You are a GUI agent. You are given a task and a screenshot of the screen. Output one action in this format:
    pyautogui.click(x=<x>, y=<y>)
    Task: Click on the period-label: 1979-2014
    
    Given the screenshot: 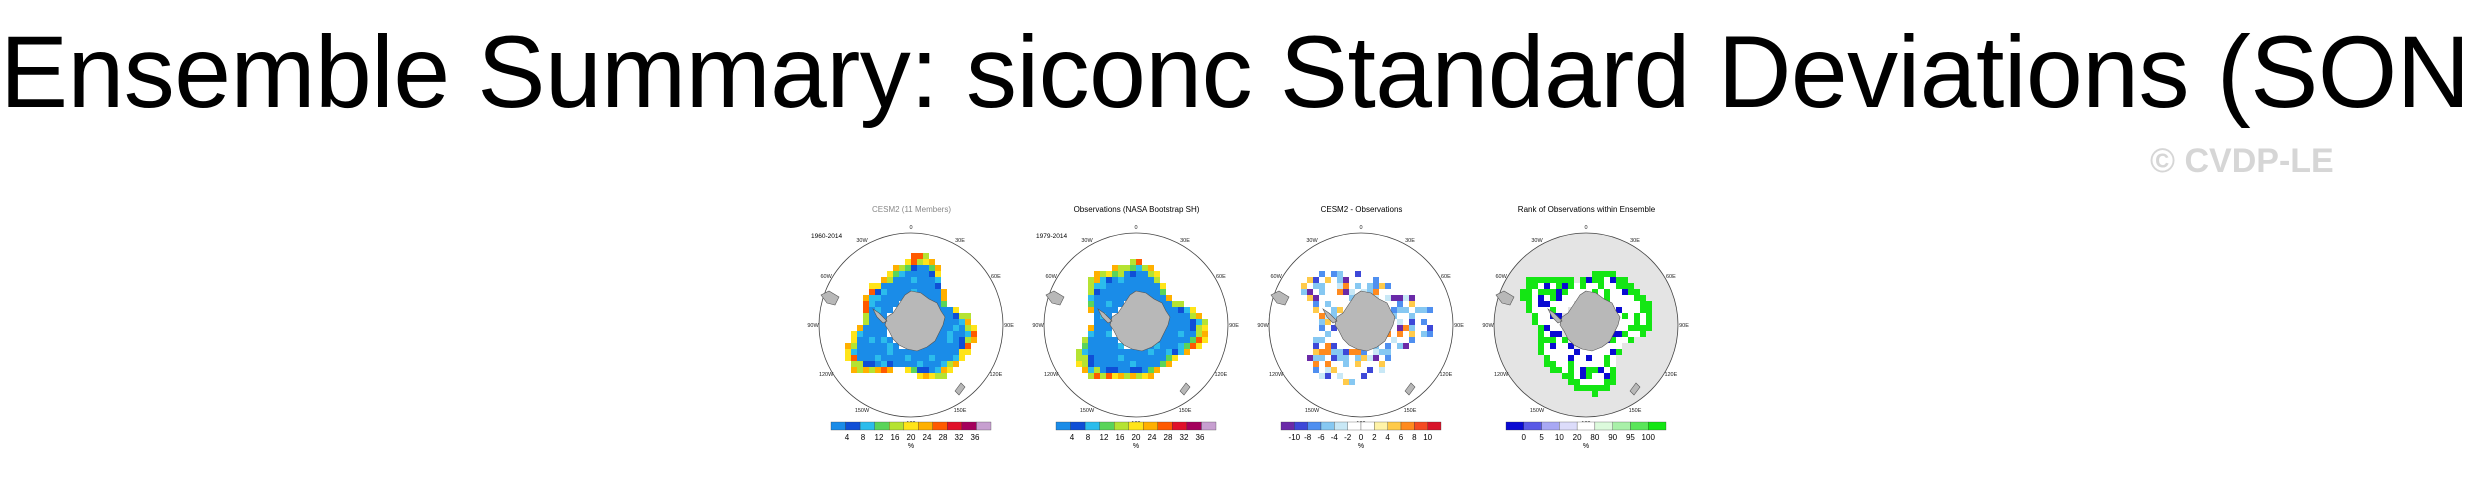 What is the action you would take?
    pyautogui.click(x=1052, y=236)
    